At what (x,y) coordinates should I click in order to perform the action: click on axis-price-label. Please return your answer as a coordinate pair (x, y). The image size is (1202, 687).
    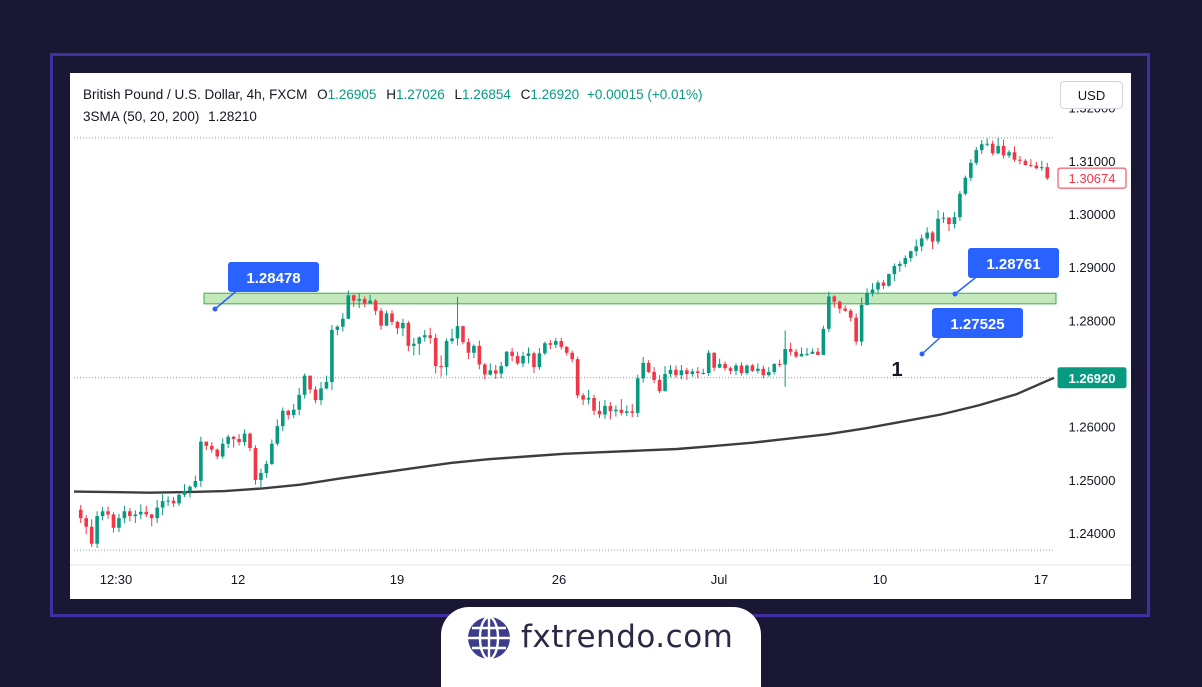
    Looking at the image, I should click on (1092, 178).